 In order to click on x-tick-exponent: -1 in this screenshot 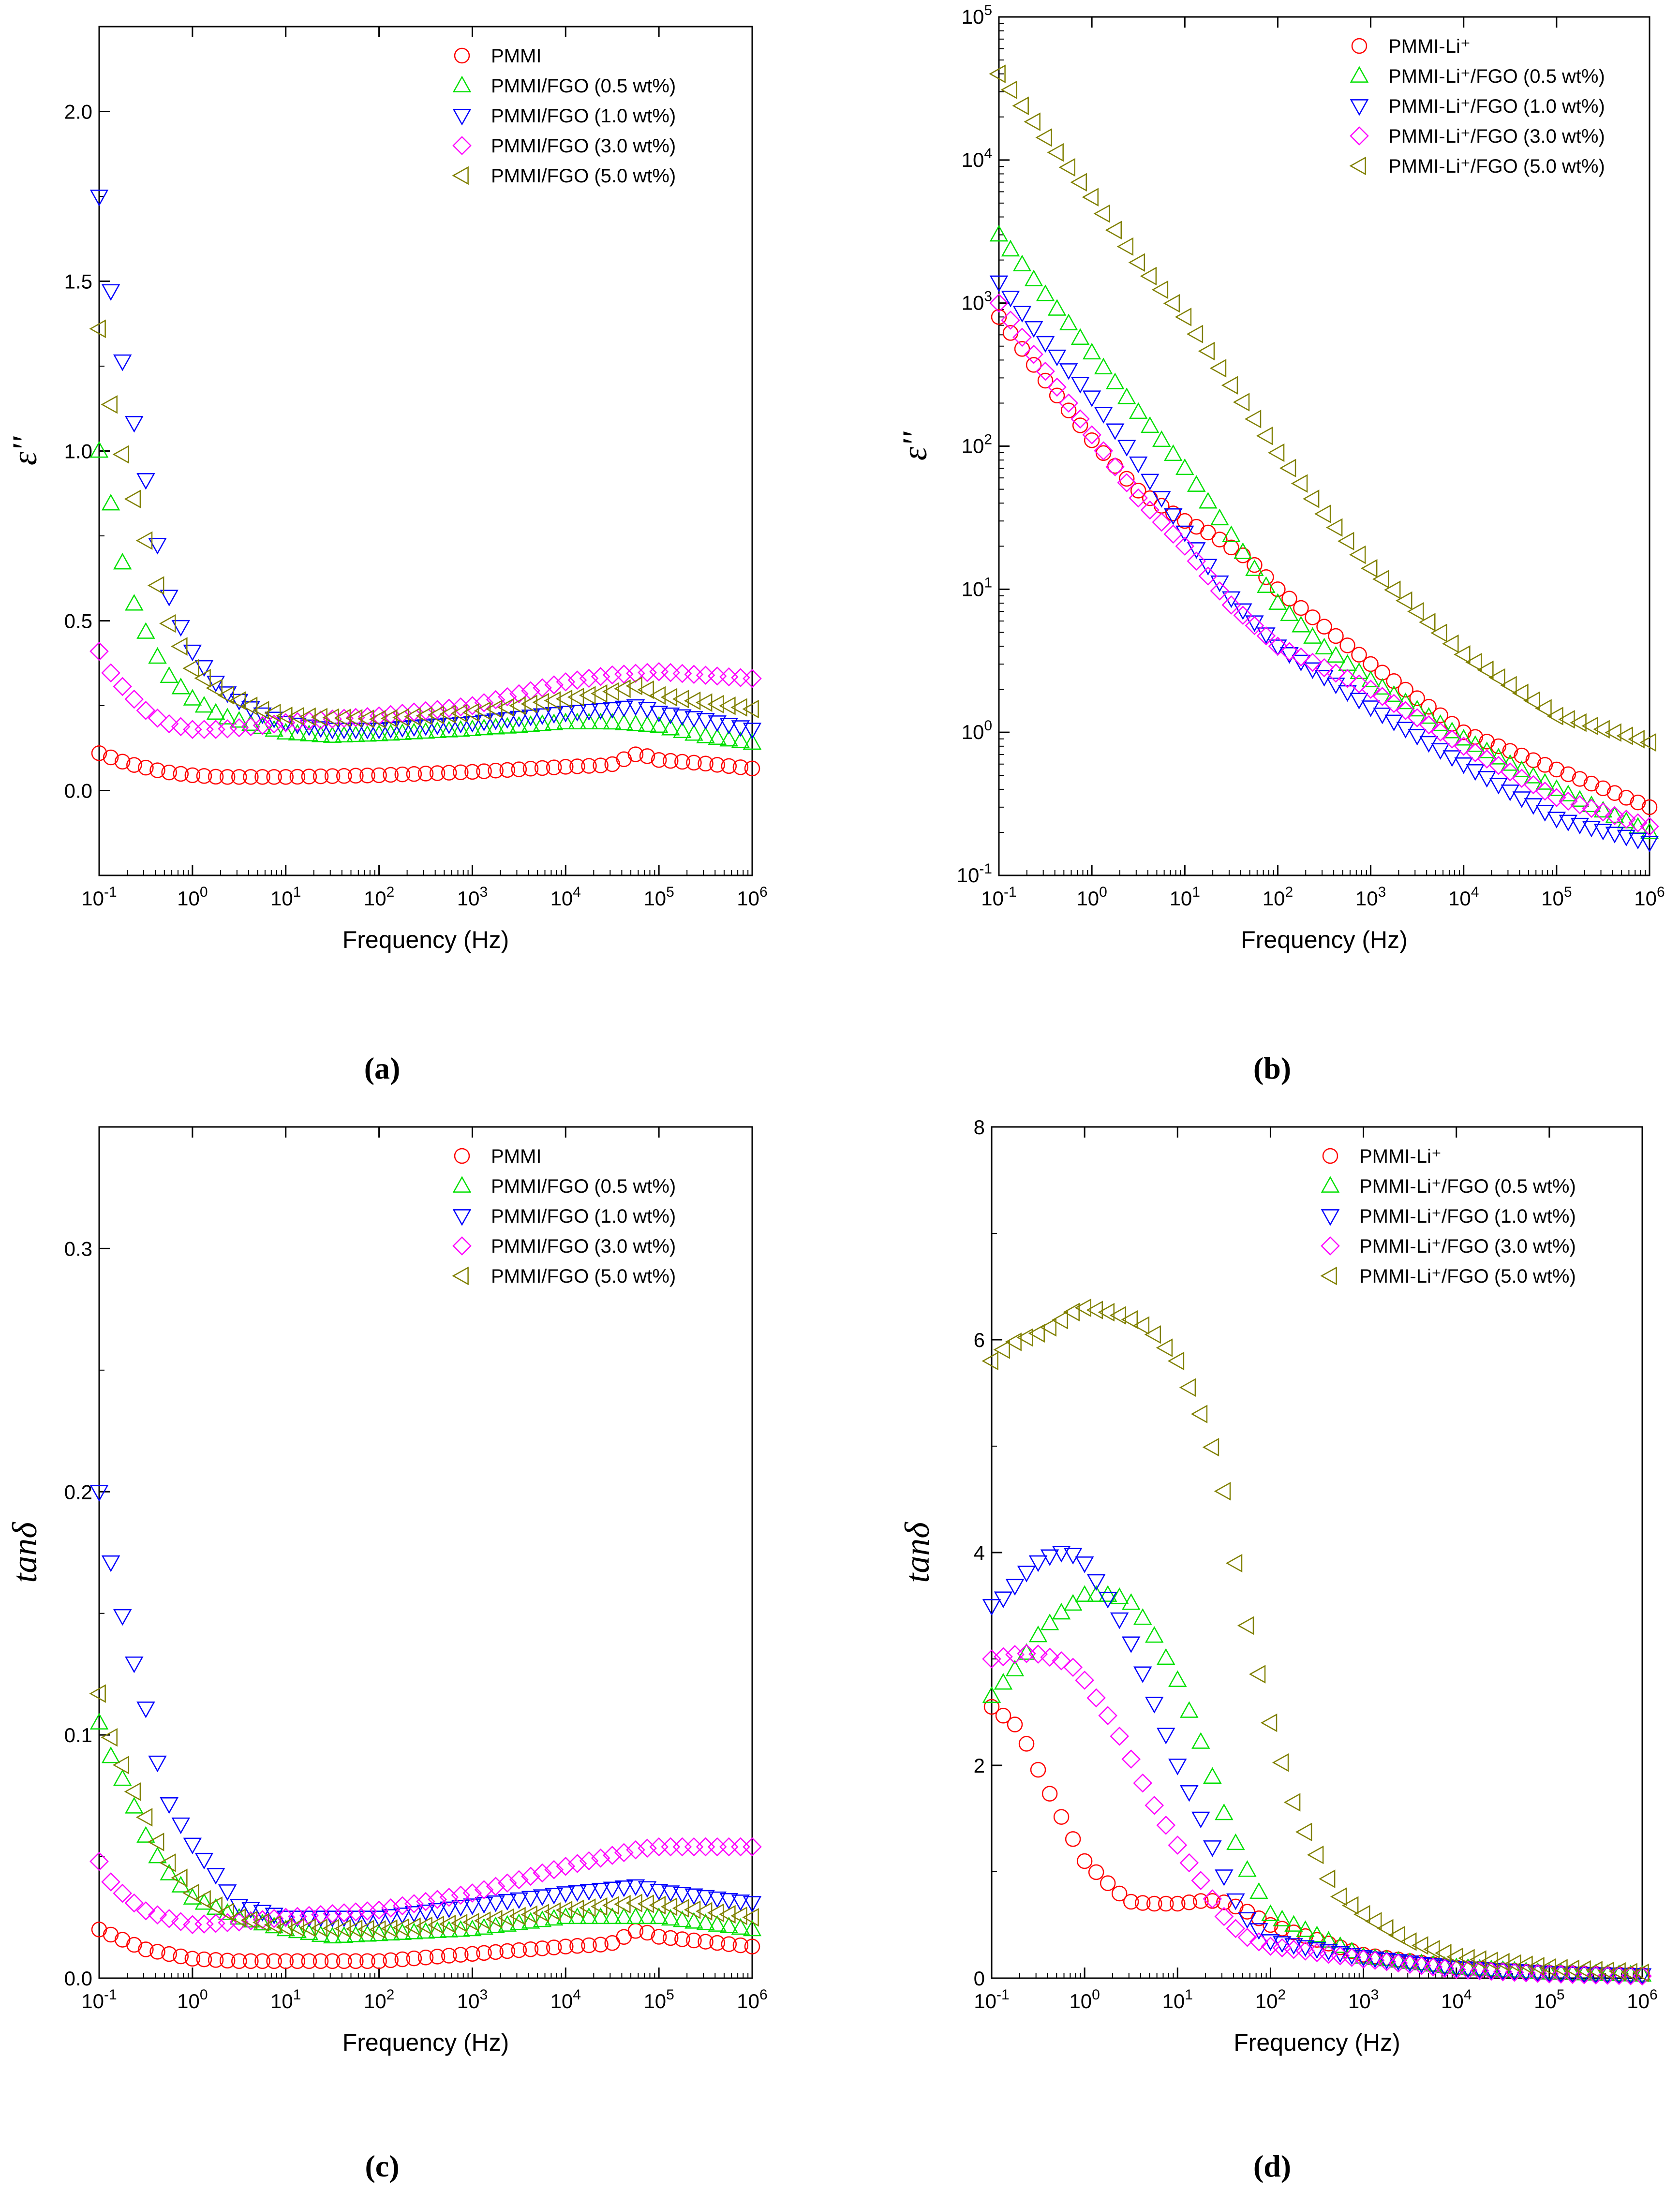, I will do `click(110, 892)`.